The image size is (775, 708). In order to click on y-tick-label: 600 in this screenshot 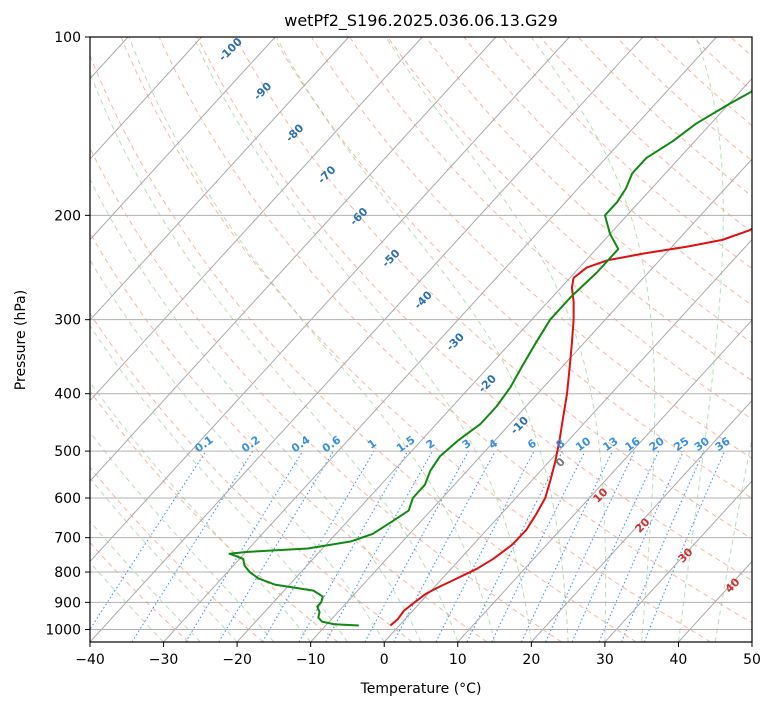, I will do `click(67, 499)`.